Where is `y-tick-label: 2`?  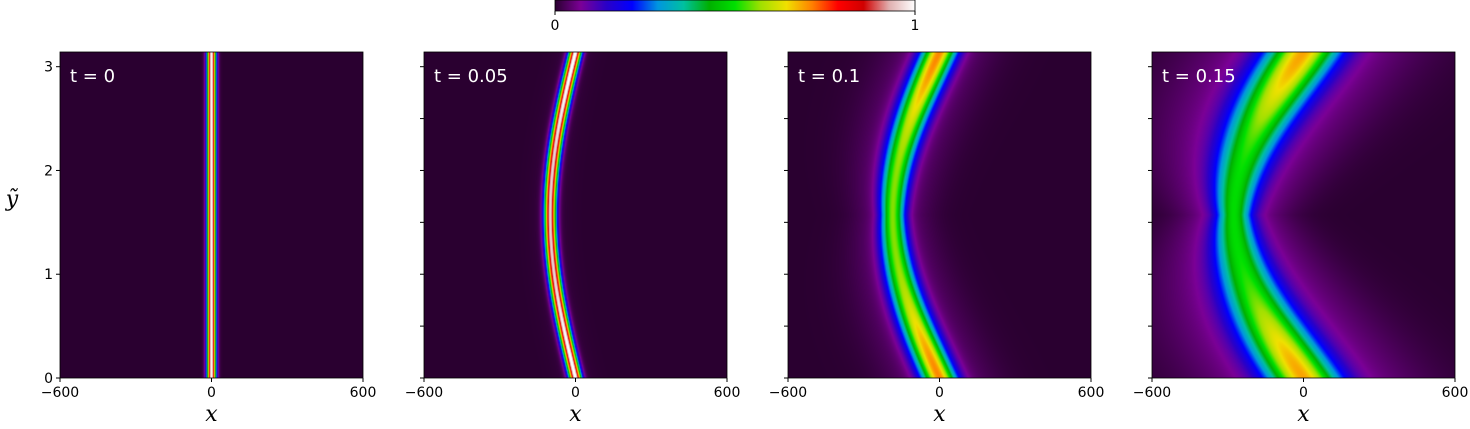
y-tick-label: 2 is located at coordinates (48, 171).